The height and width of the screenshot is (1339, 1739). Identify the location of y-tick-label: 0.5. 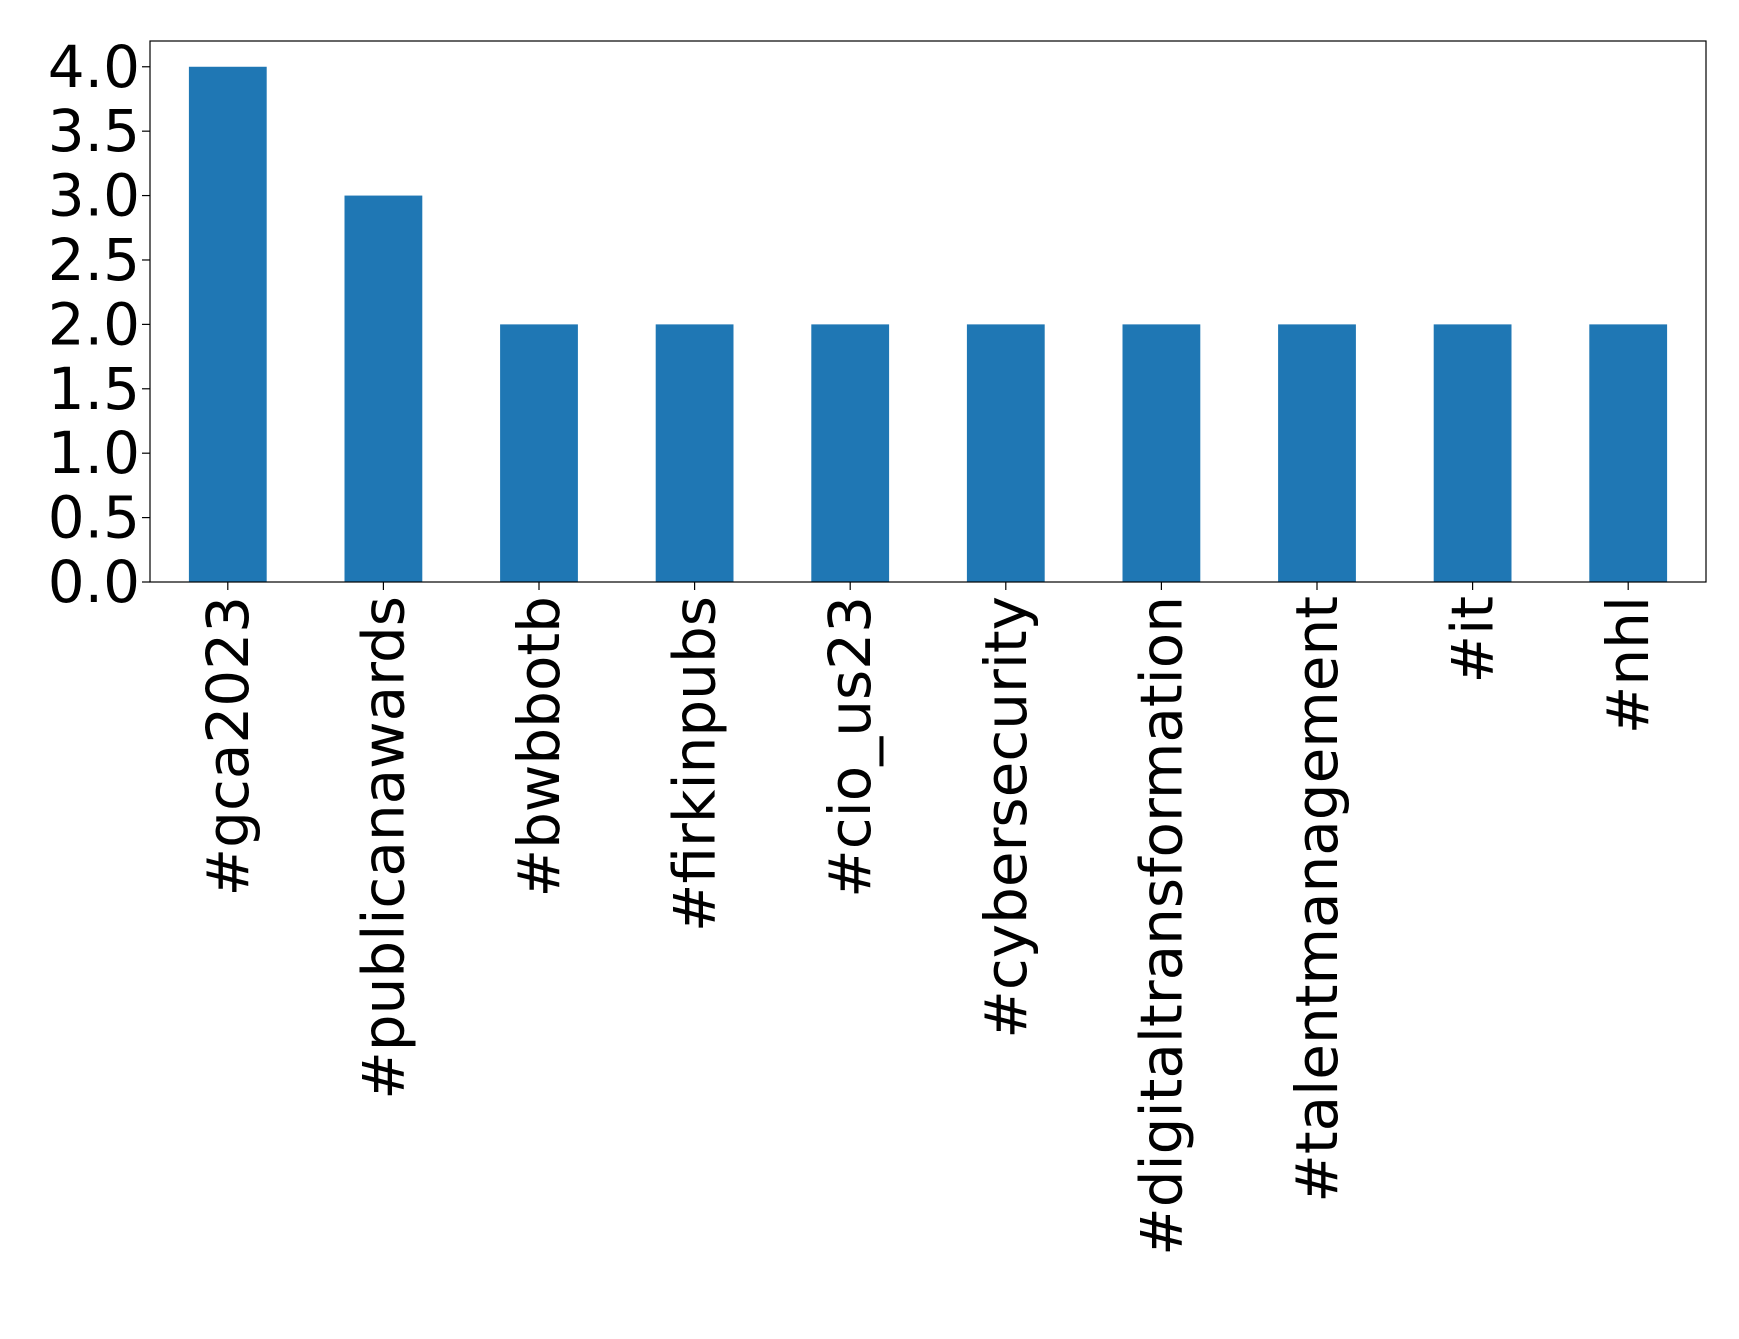
(94, 518).